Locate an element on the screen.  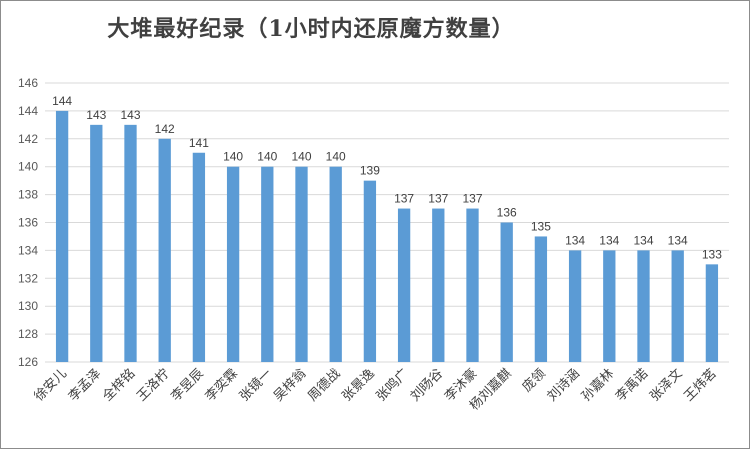
y-tick-label: 146 is located at coordinates (28, 83).